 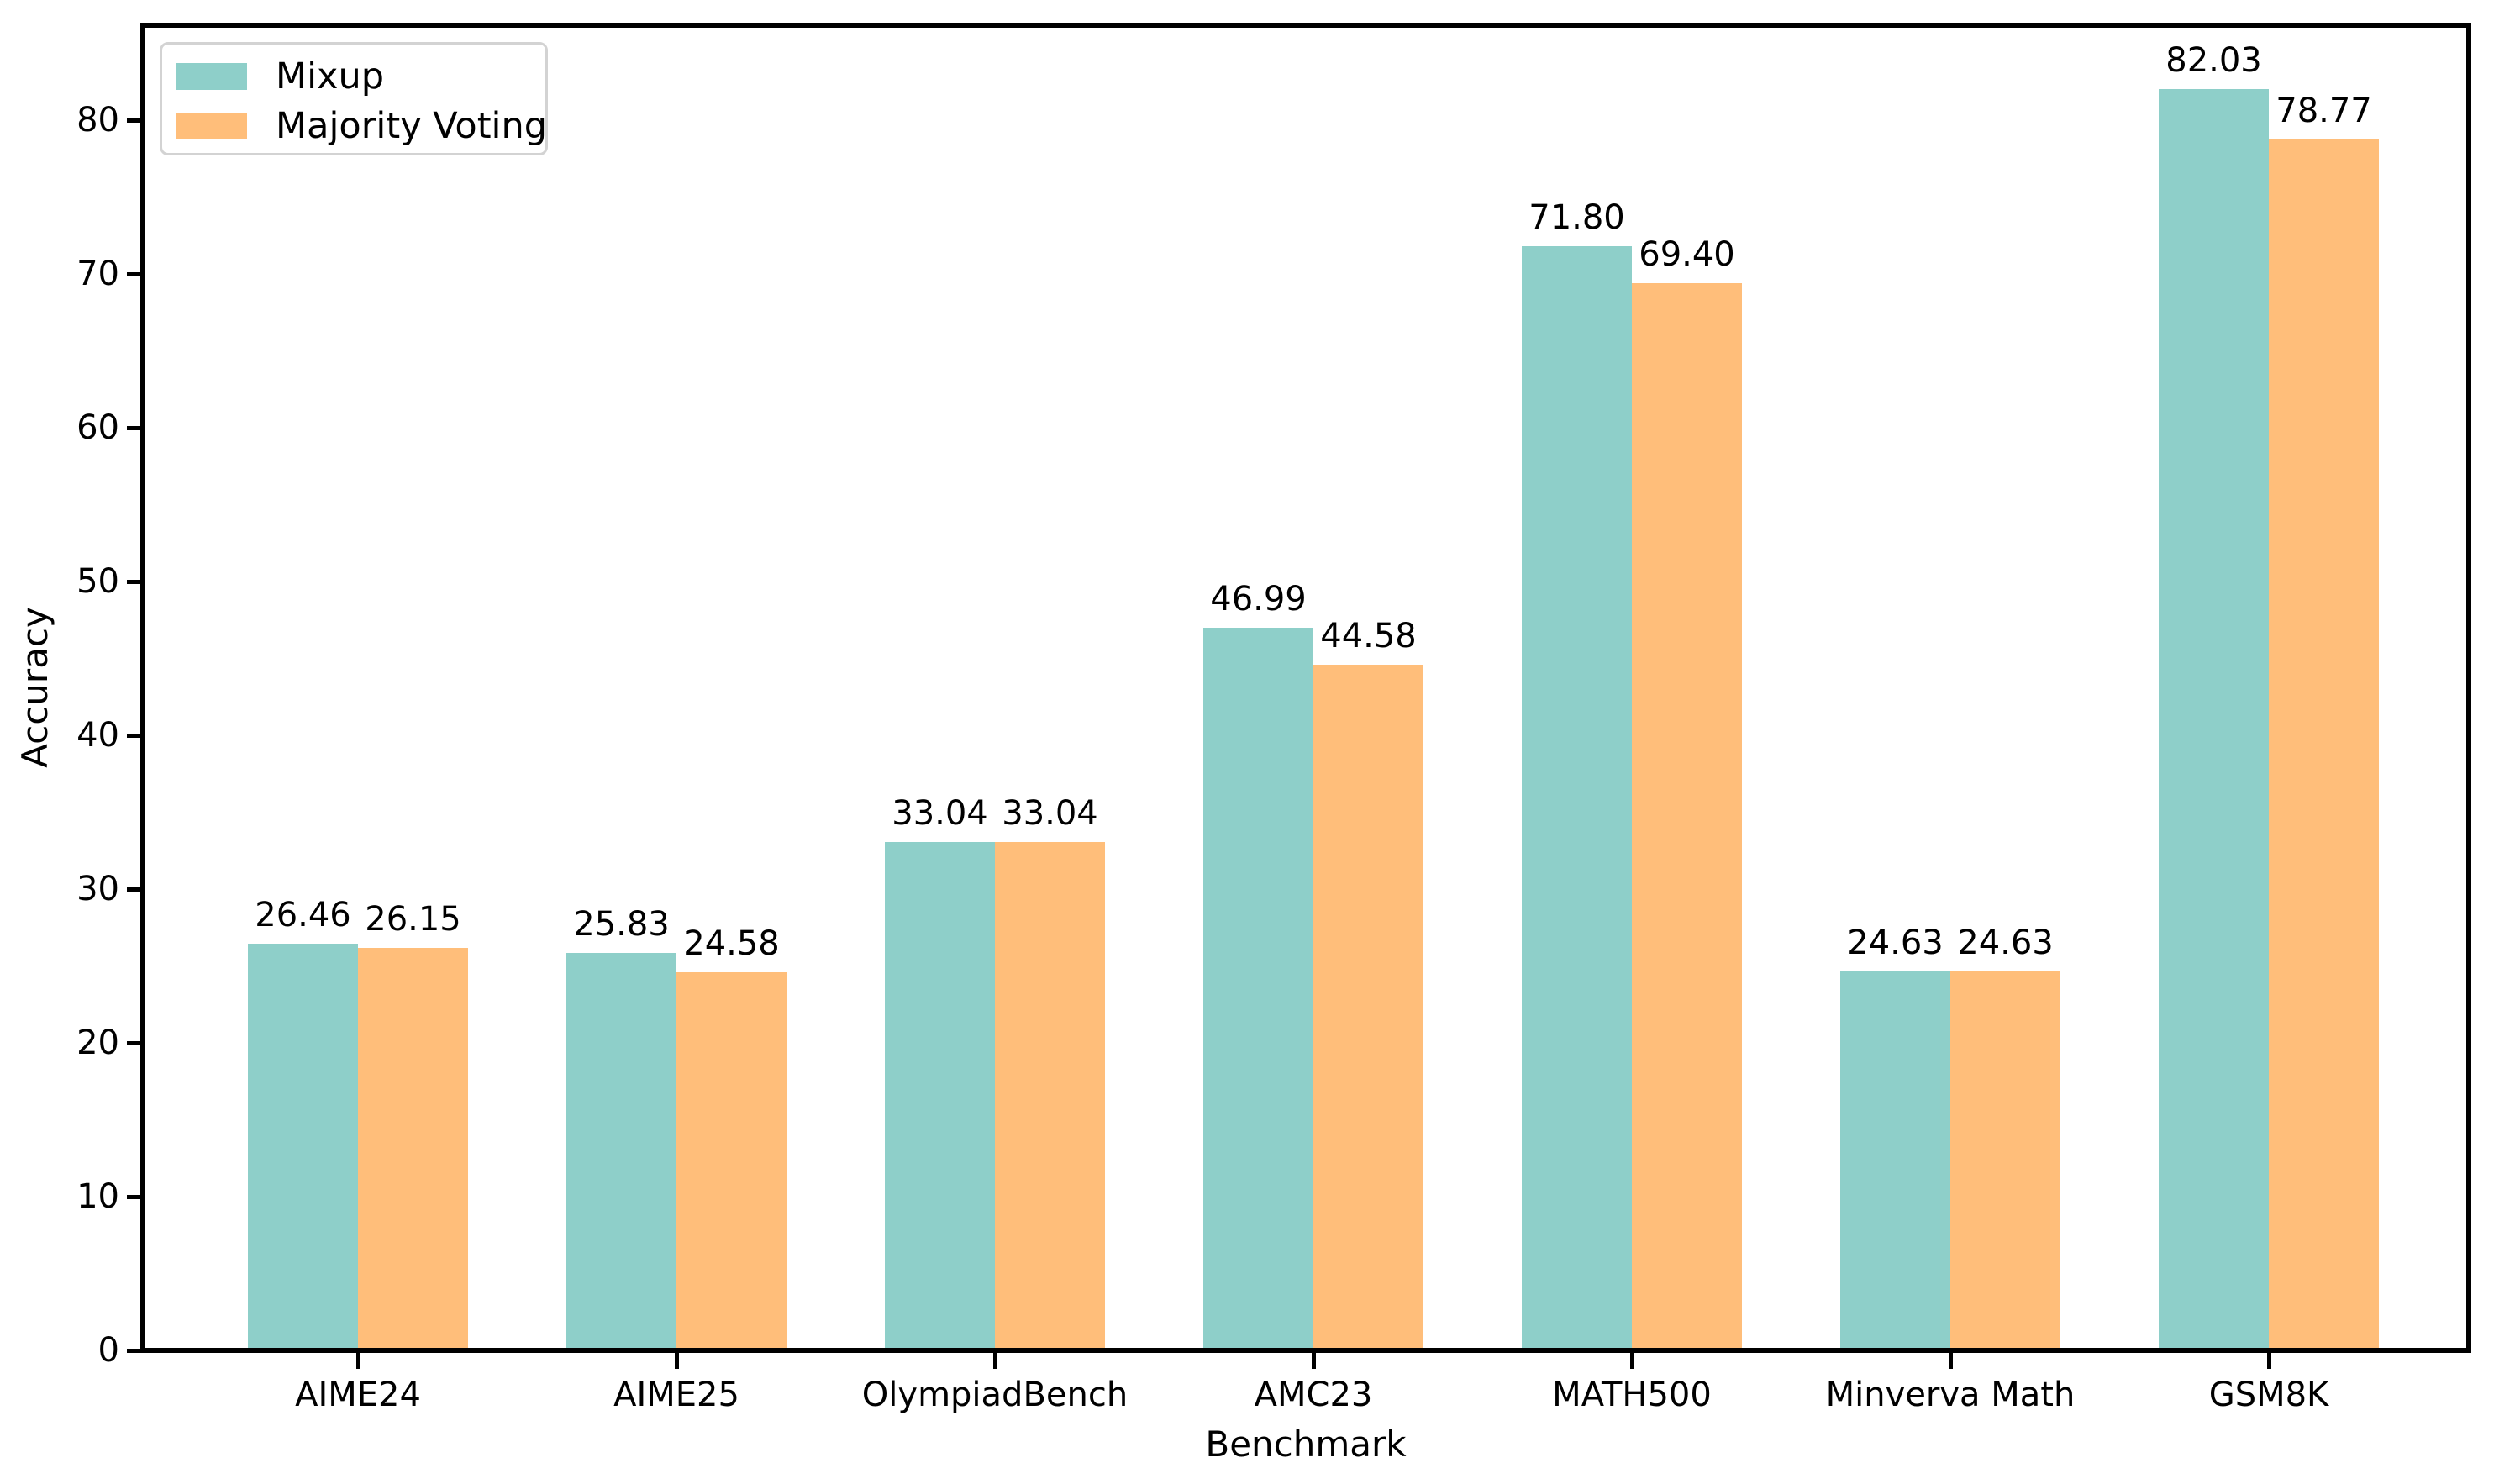 What do you see at coordinates (1258, 599) in the screenshot?
I see `bar-value-label: 46.99` at bounding box center [1258, 599].